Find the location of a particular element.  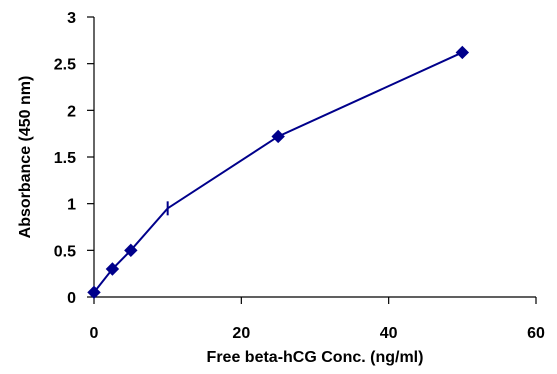

y-tick-label: 2 is located at coordinates (71, 111).